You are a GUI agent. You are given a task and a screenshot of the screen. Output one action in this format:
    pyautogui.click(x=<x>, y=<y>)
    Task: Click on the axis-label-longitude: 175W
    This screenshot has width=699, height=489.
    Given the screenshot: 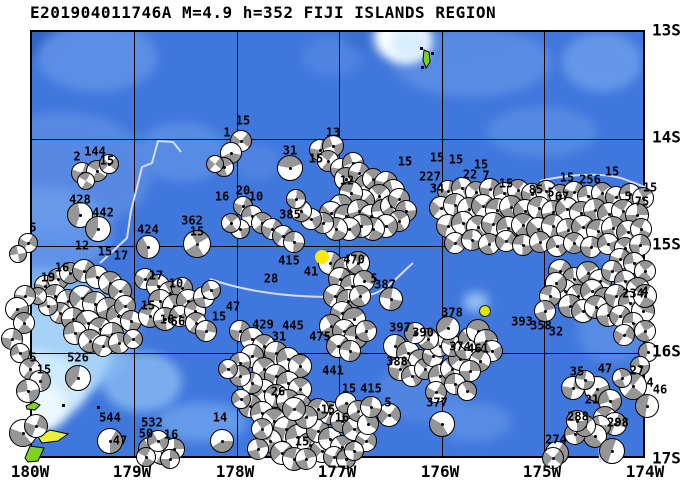 What is the action you would take?
    pyautogui.click(x=542, y=471)
    